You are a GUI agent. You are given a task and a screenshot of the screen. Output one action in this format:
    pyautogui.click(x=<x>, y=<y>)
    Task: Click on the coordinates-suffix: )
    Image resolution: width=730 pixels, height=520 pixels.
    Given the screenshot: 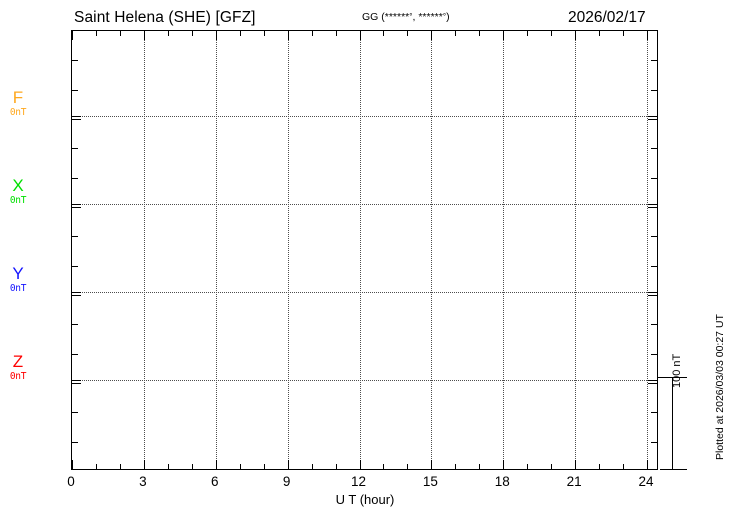 What is the action you would take?
    pyautogui.click(x=448, y=17)
    